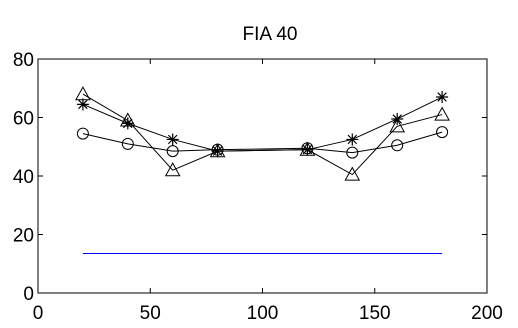  I want to click on x-tick-label: 150, so click(375, 313).